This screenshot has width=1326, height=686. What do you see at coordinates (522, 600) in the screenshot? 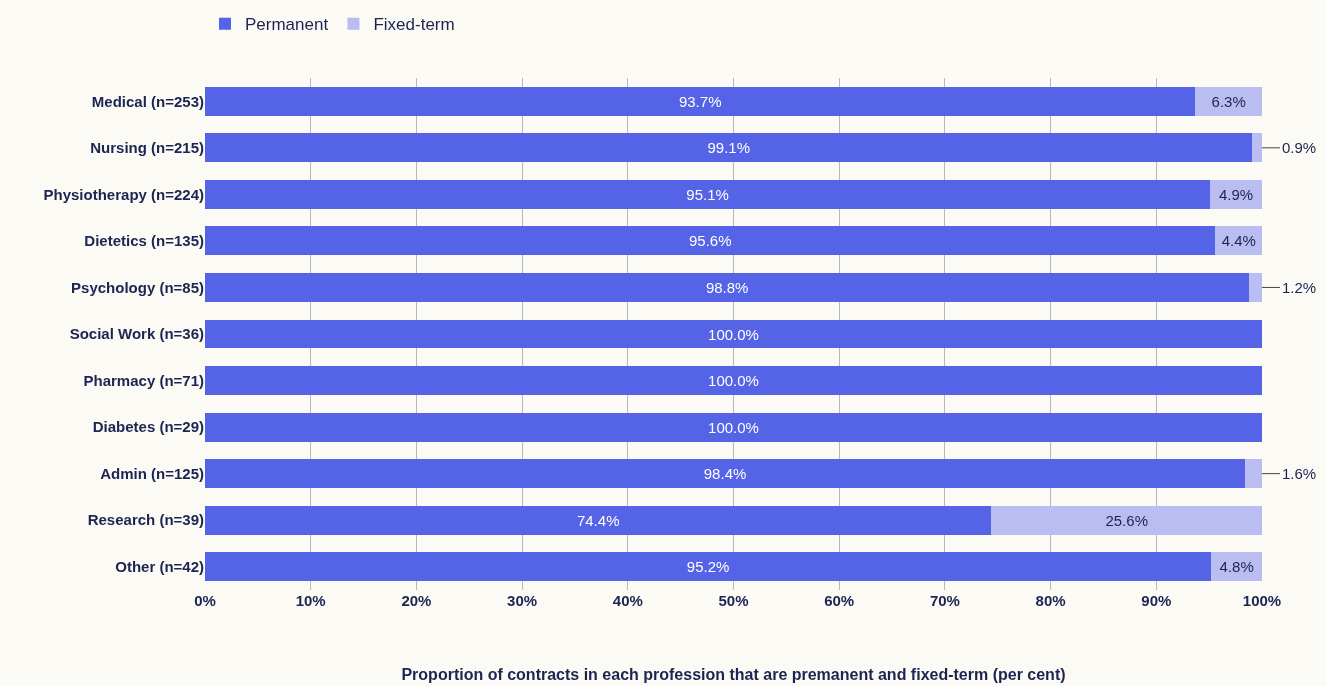
I see `x-tick-label: 30%` at bounding box center [522, 600].